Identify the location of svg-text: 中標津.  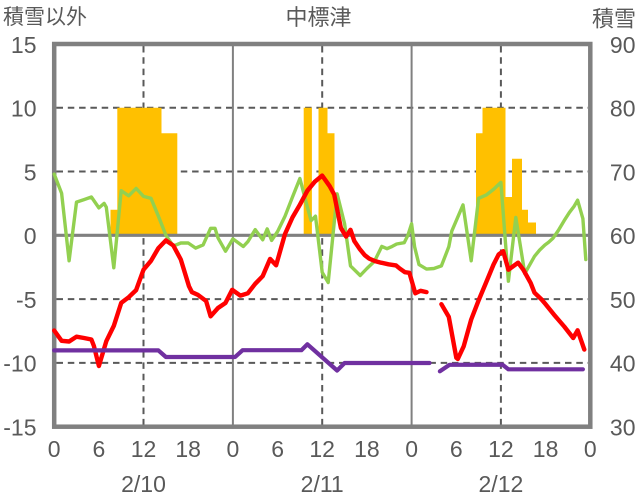
(318, 17).